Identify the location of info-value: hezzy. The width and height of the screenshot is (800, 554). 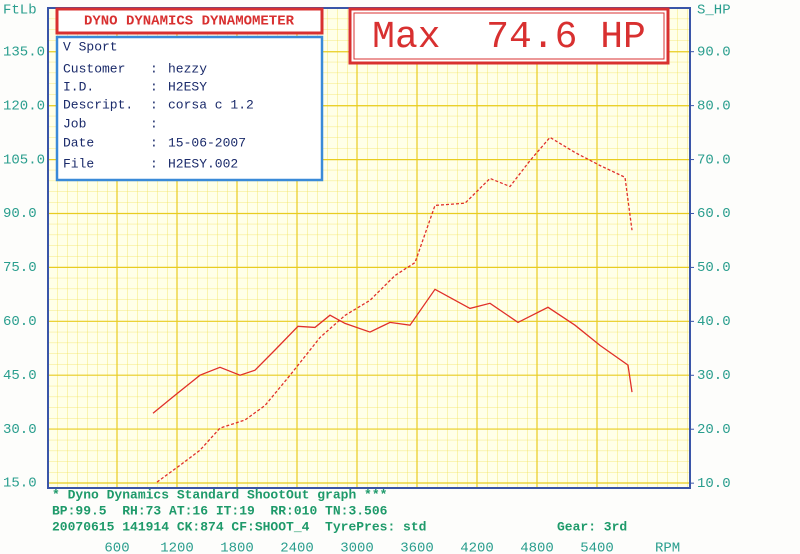
(187, 68).